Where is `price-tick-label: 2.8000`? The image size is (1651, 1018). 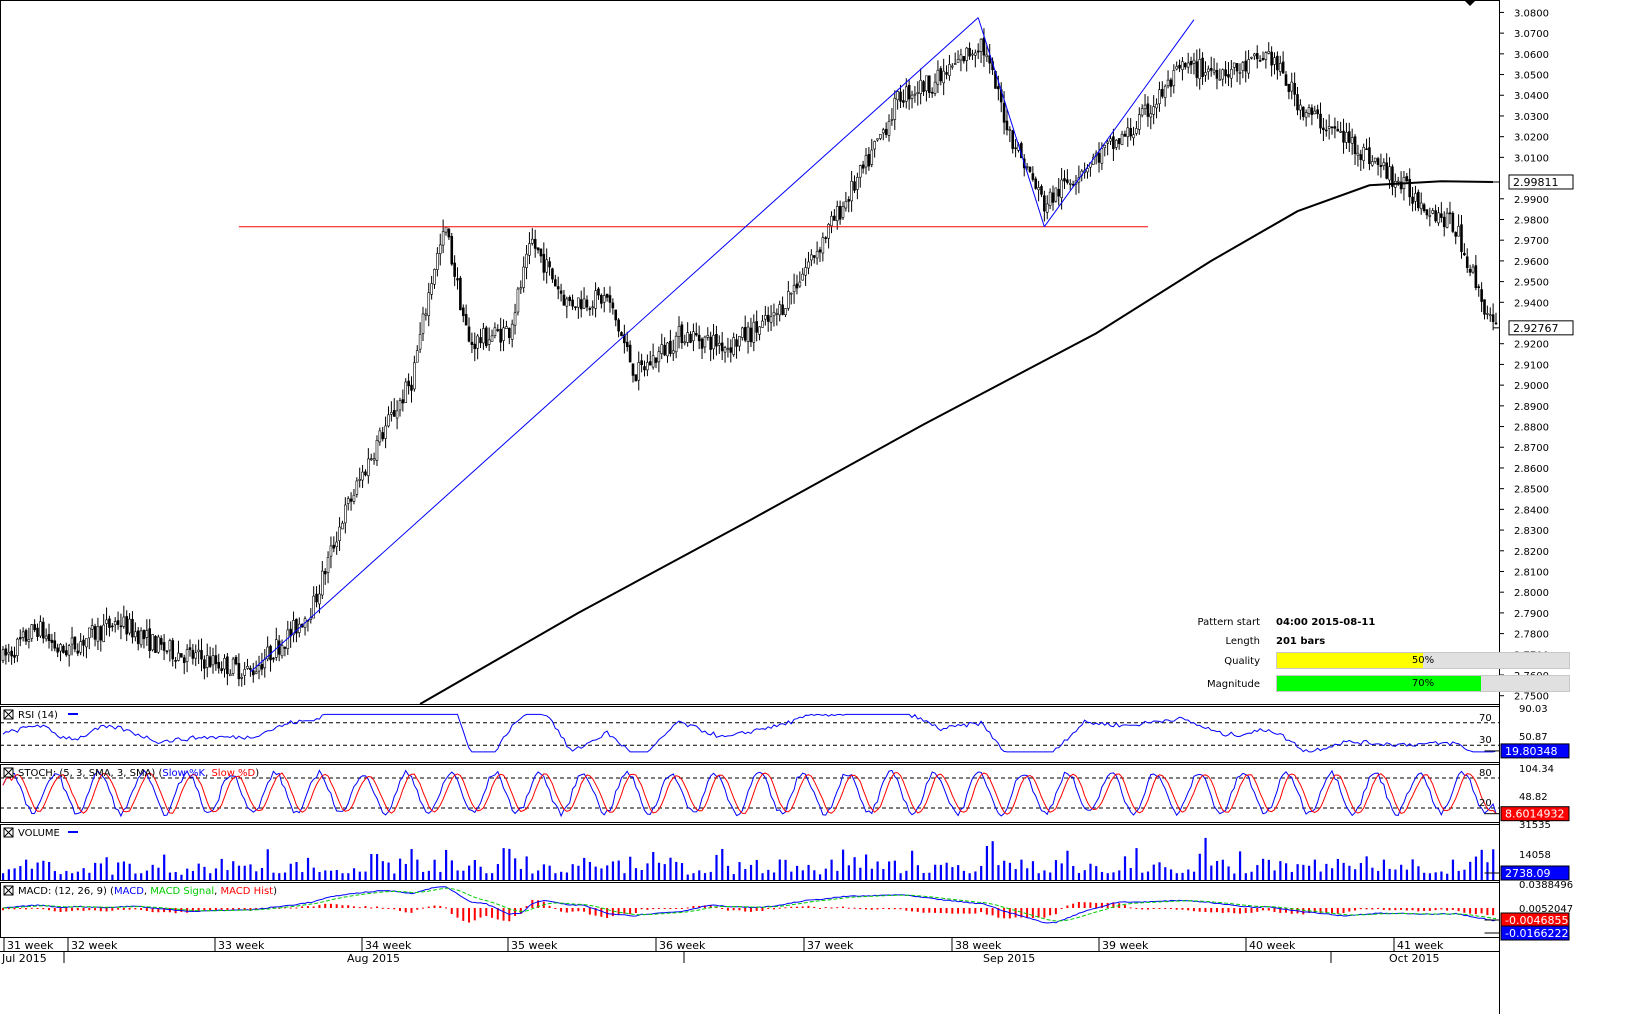
price-tick-label: 2.8000 is located at coordinates (1531, 593).